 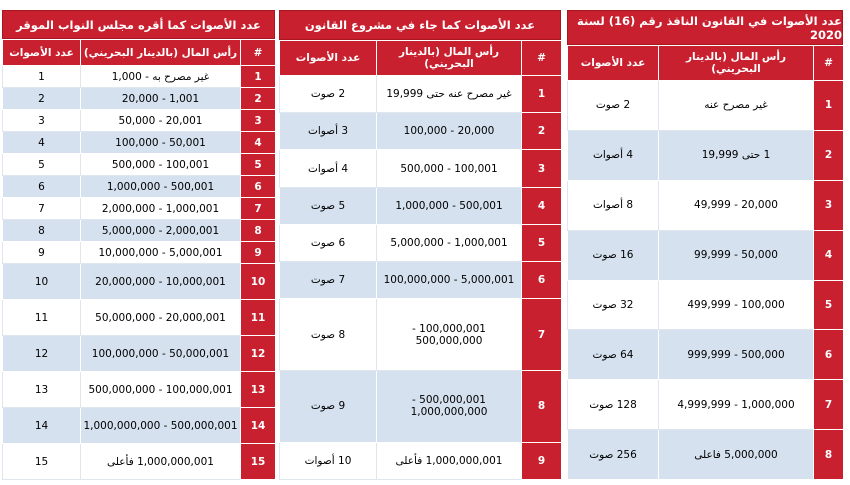 I want to click on capital-range: 2,000,001 - 5,000,000, so click(x=160, y=230).